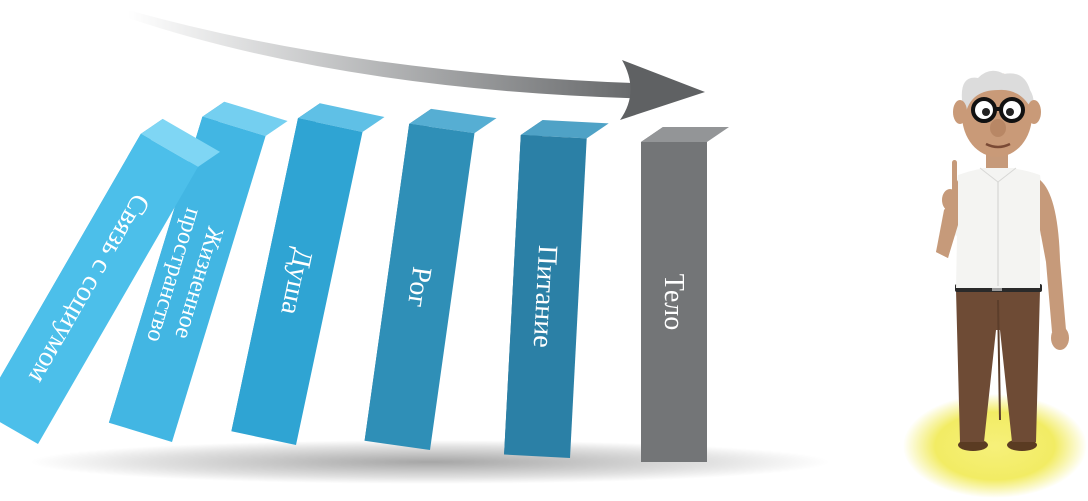 The width and height of the screenshot is (1088, 501). Describe the element at coordinates (995, 446) in the screenshot. I see `spotlight` at that location.